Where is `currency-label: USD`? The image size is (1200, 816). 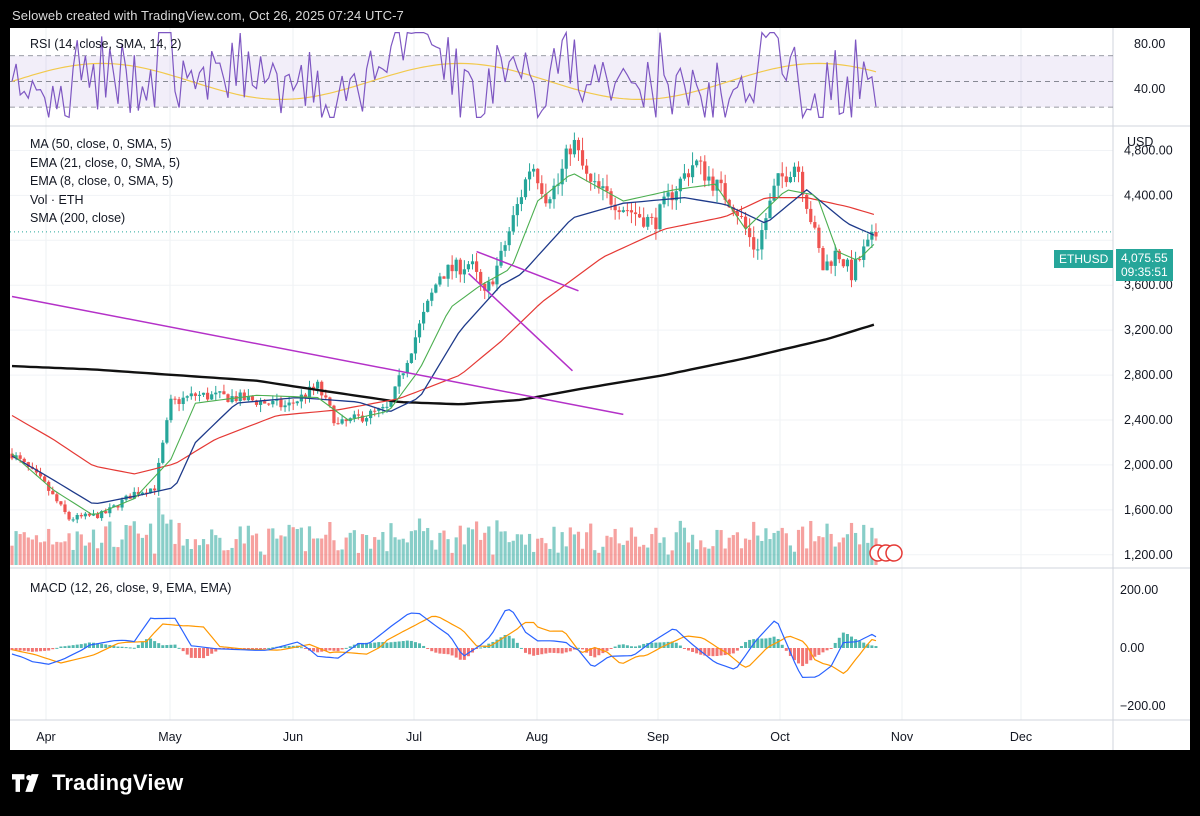 currency-label: USD is located at coordinates (1140, 142).